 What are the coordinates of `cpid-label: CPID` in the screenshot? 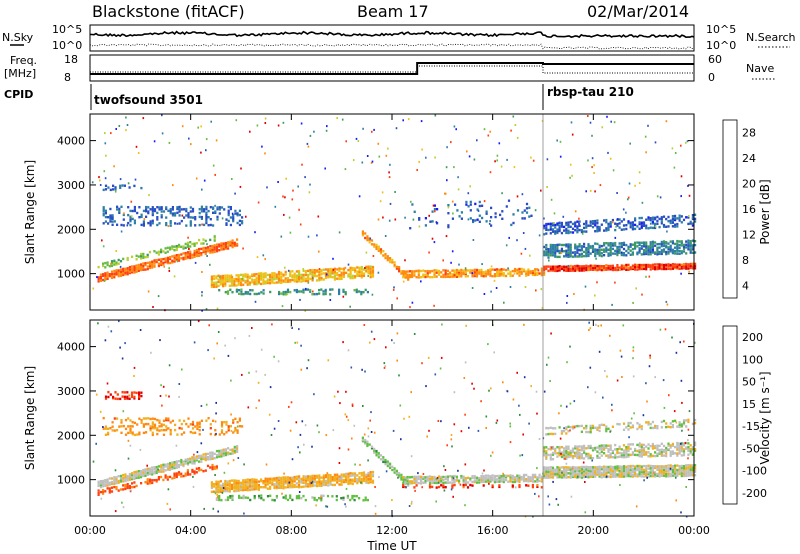 It's located at (18, 94).